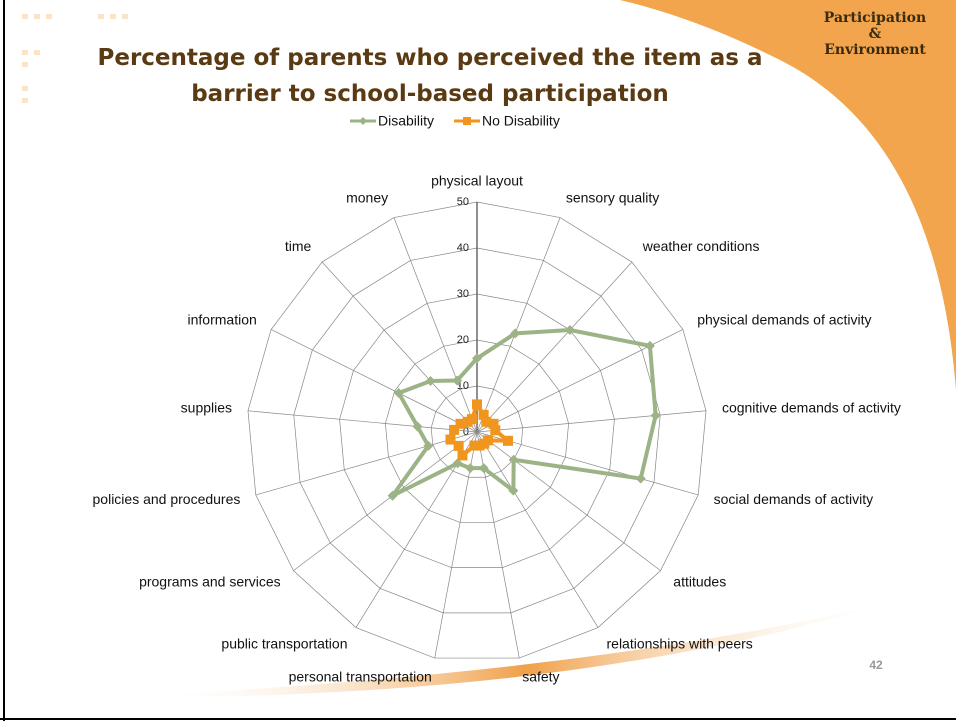 This screenshot has height=721, width=956. What do you see at coordinates (298, 246) in the screenshot?
I see `category-label: time` at bounding box center [298, 246].